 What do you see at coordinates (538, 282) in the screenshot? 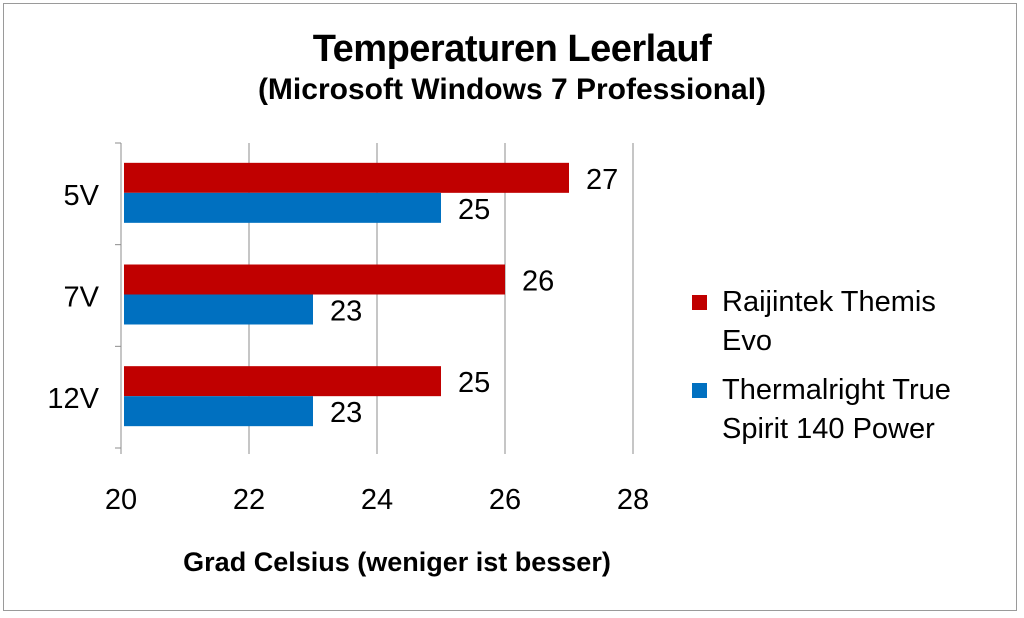
I see `data-label-7v-series-0: 26` at bounding box center [538, 282].